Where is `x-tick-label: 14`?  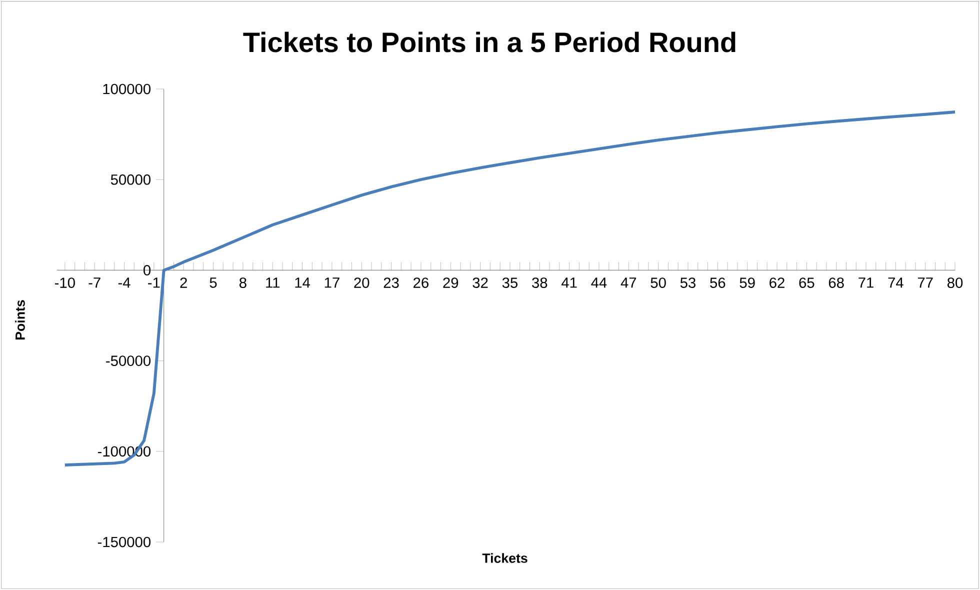
x-tick-label: 14 is located at coordinates (302, 283).